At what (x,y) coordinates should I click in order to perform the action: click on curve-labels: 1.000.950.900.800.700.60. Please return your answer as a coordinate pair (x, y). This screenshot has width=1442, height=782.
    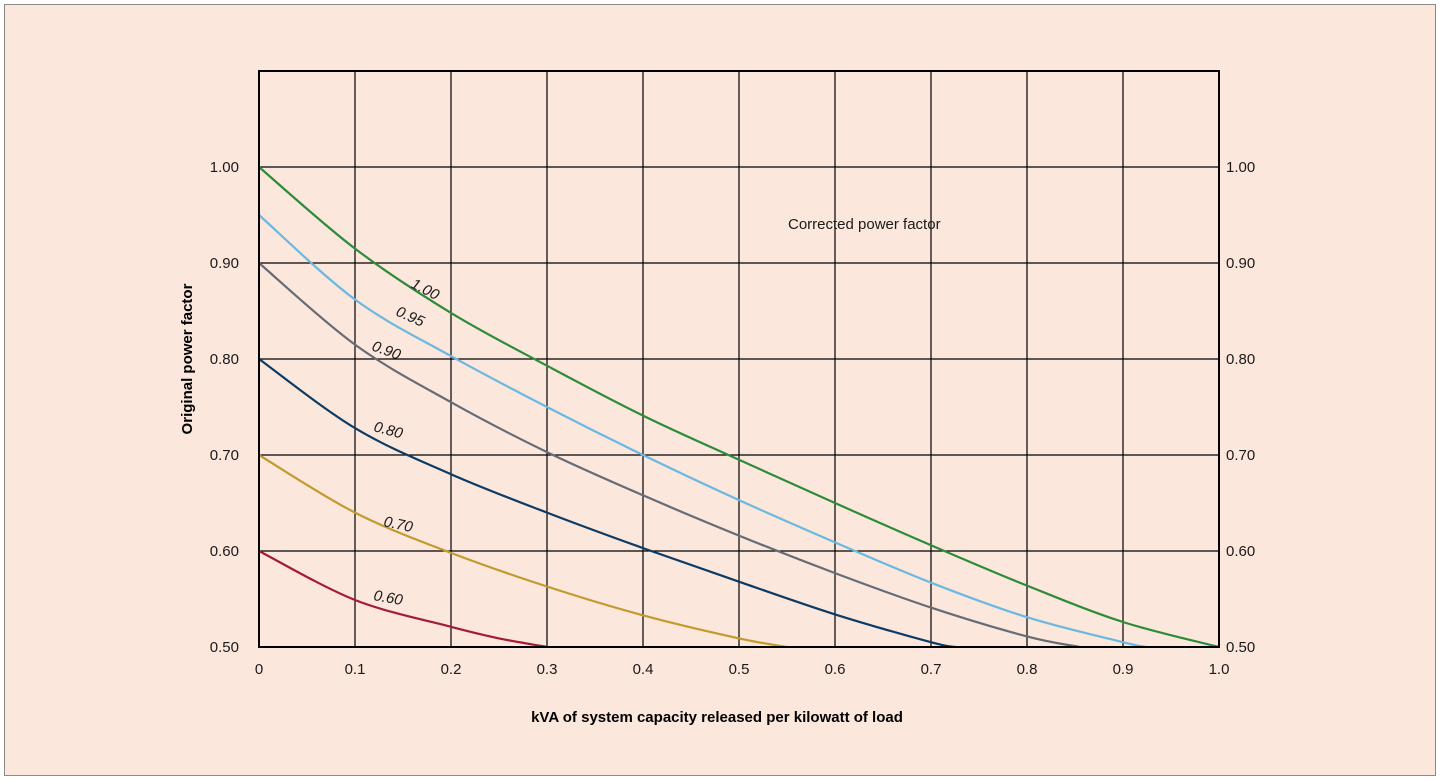
    Looking at the image, I should click on (406, 442).